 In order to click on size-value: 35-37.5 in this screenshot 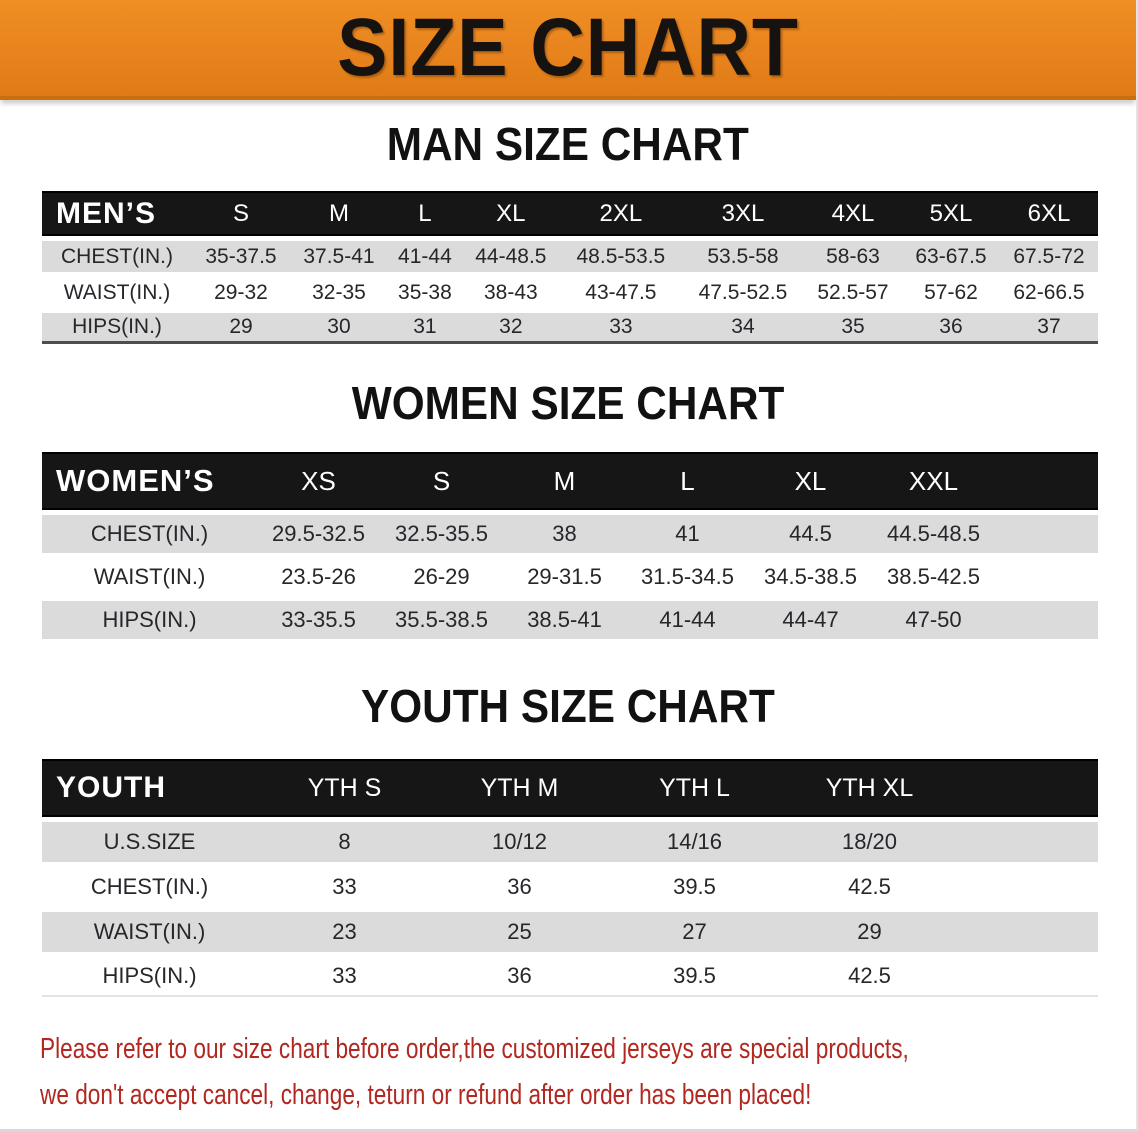, I will do `click(241, 256)`.